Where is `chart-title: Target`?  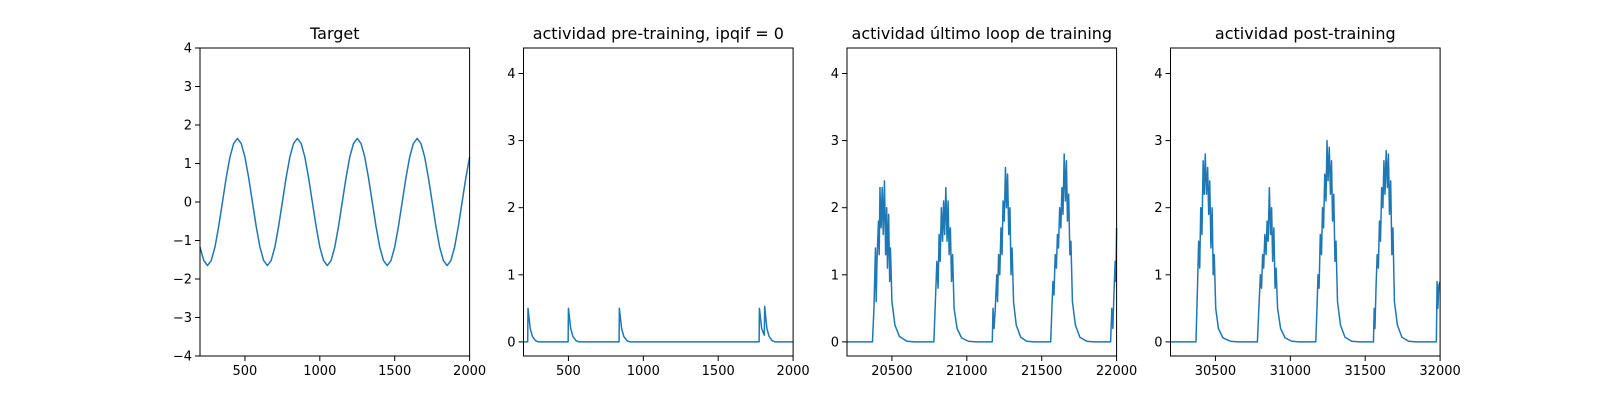
chart-title: Target is located at coordinates (334, 33).